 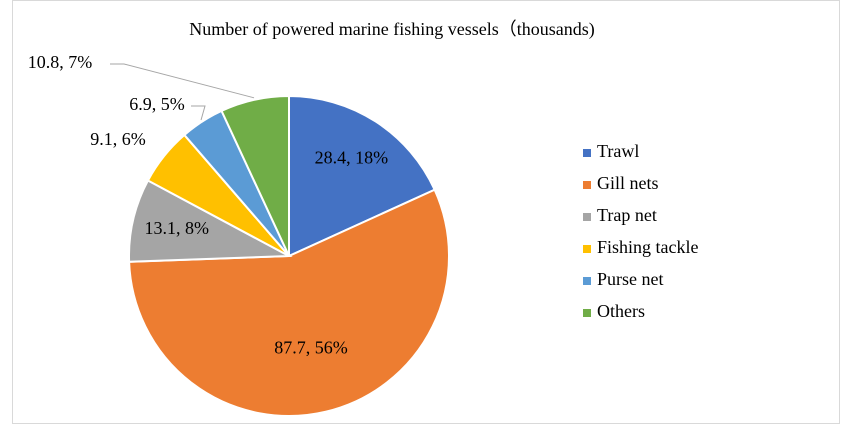 I want to click on legend-label: Purse net, so click(x=630, y=279).